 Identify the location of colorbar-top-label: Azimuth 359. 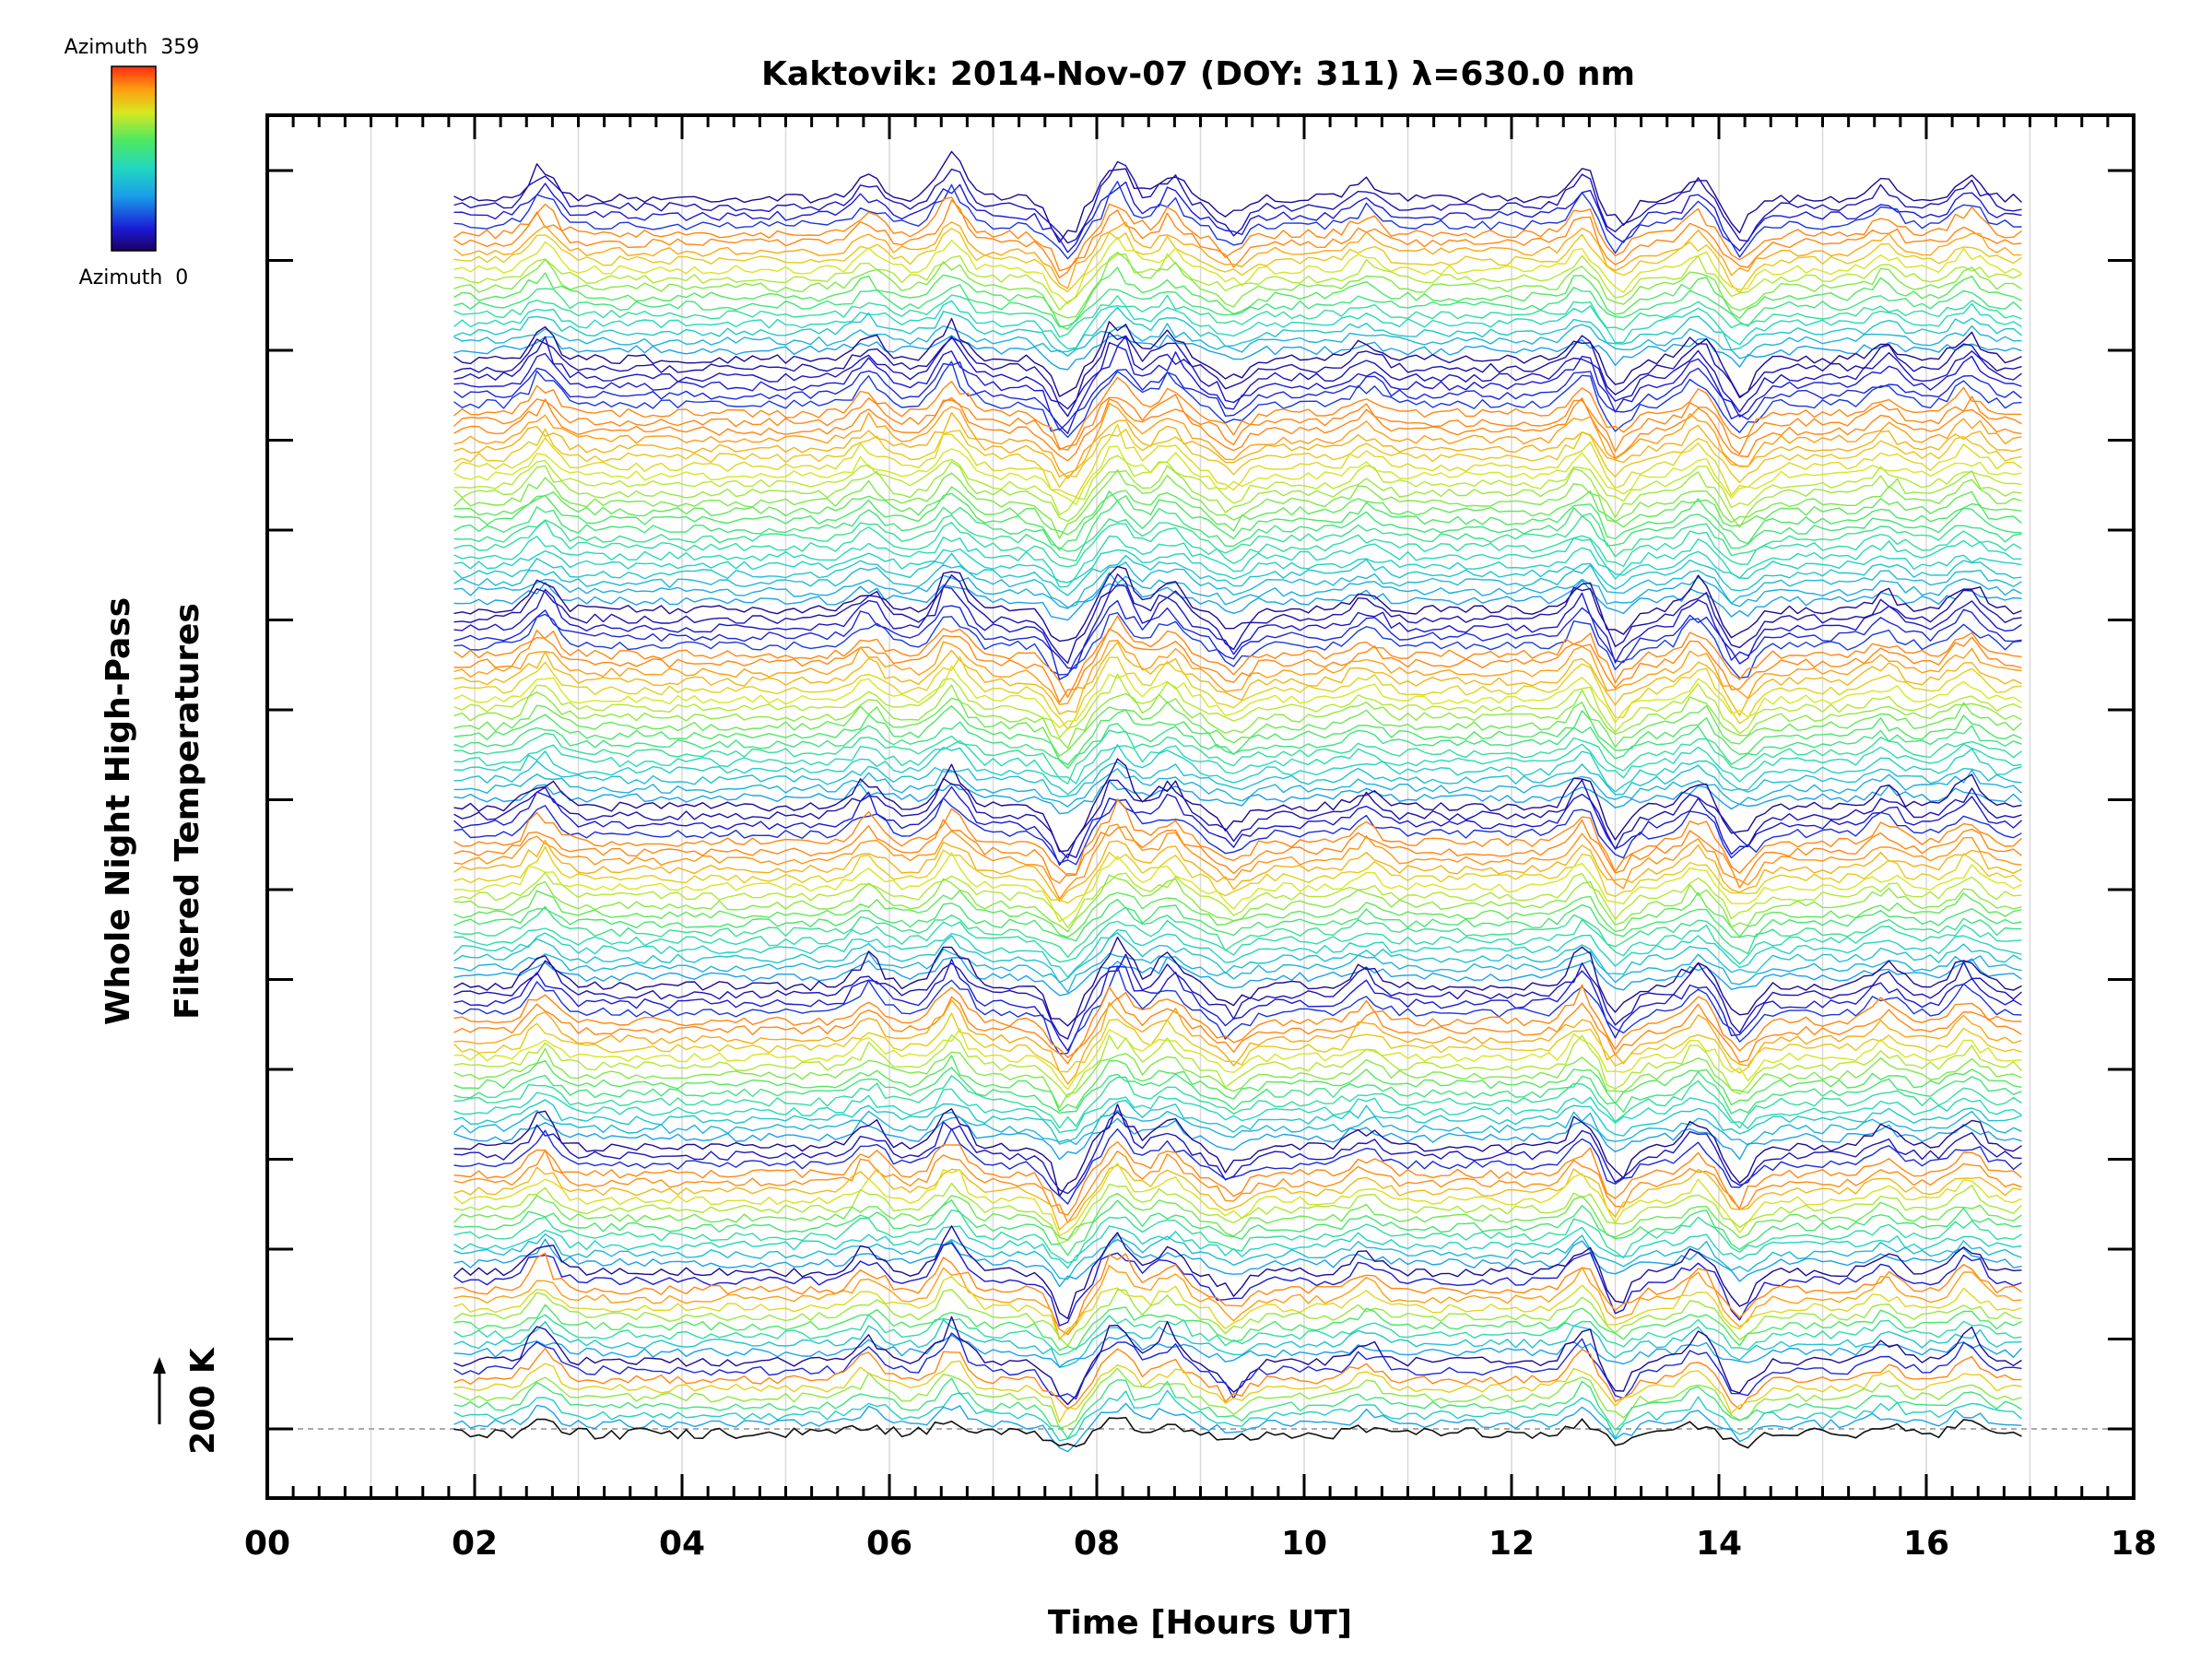
(132, 47).